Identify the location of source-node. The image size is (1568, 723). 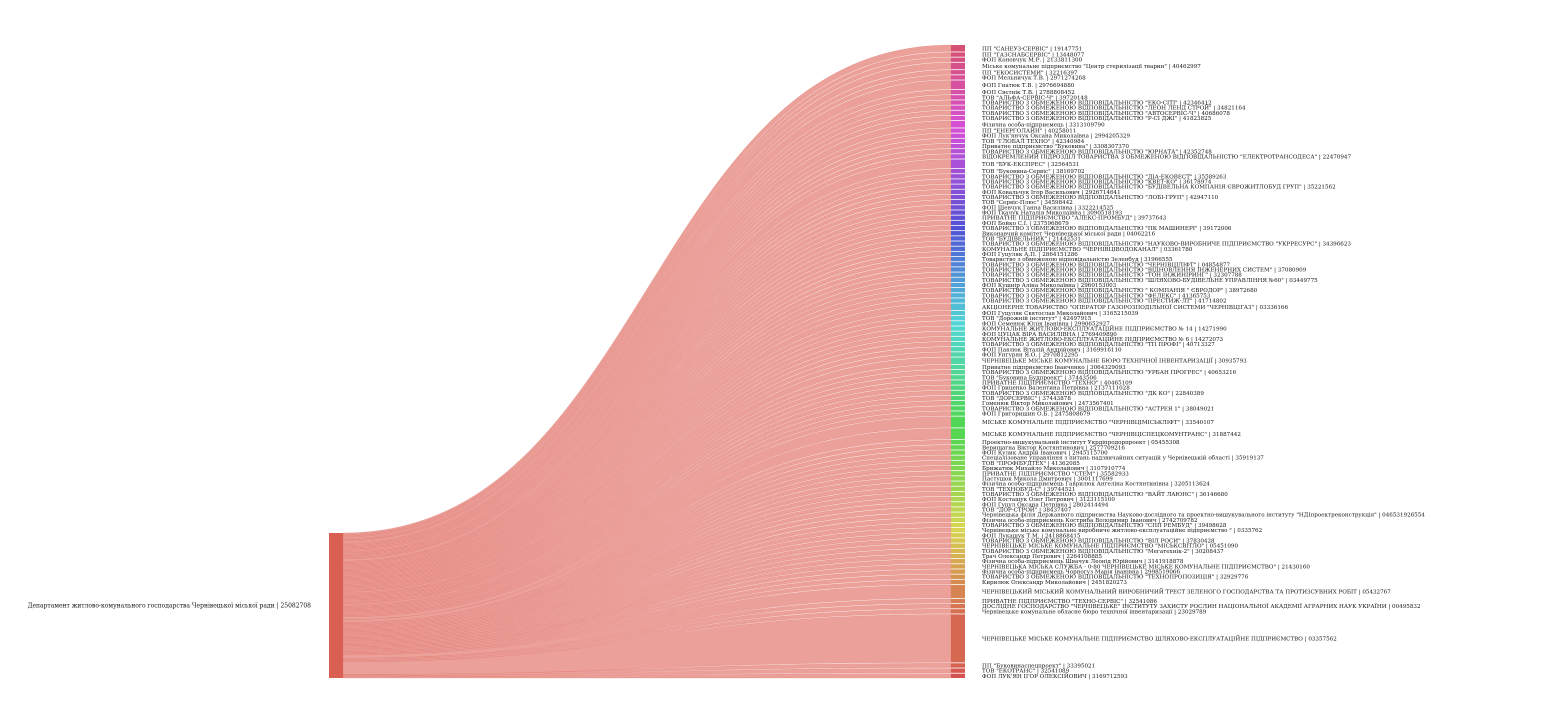
(336, 605).